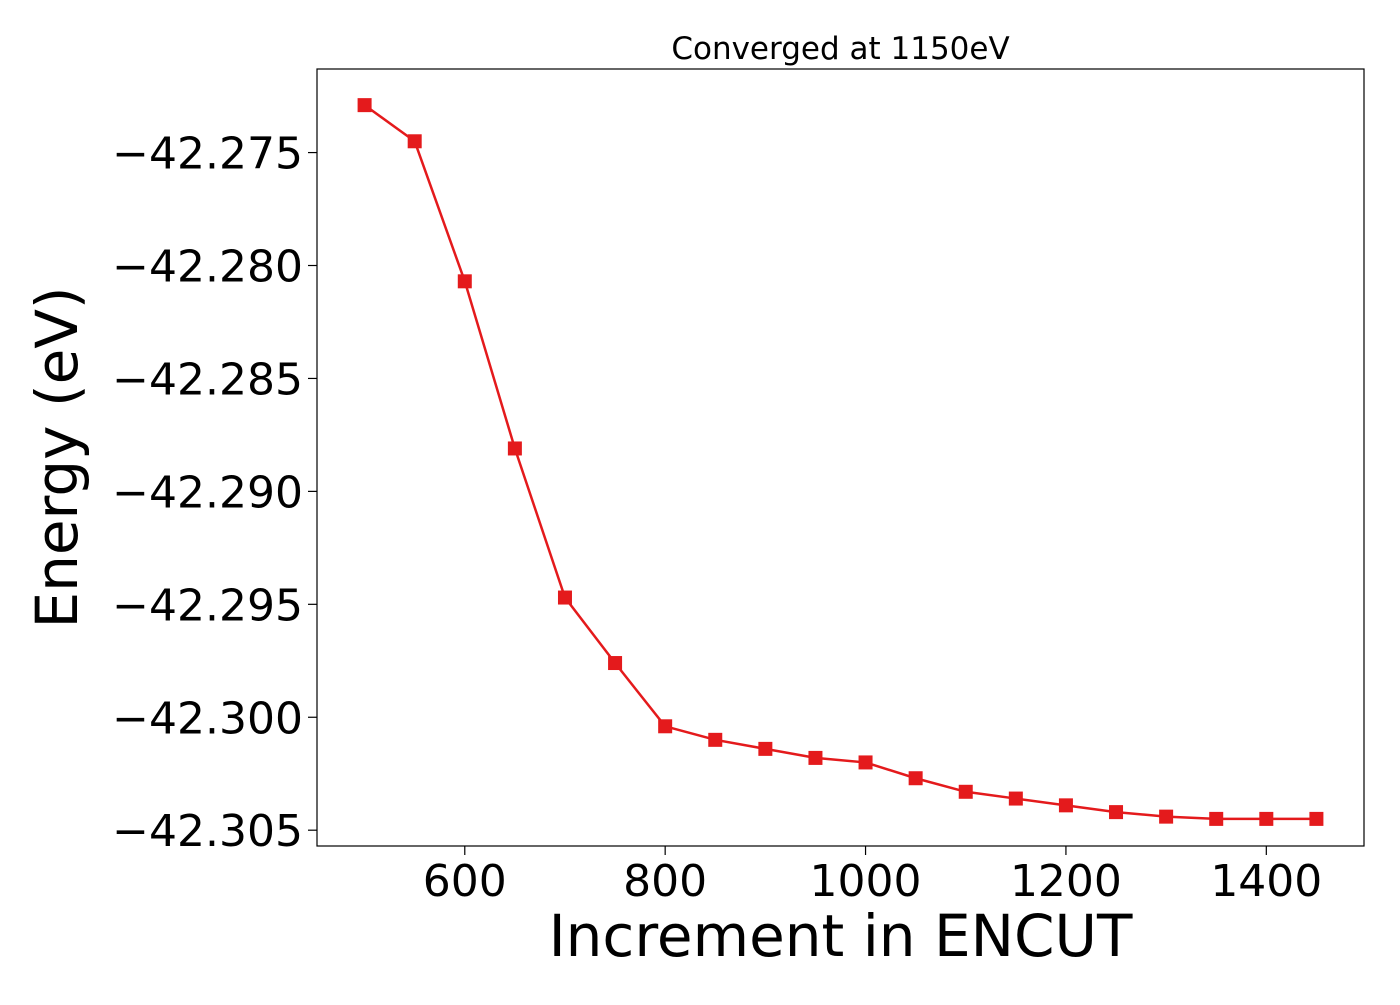 This screenshot has width=1400, height=1005. I want to click on y-tick-label: −42.305, so click(207, 831).